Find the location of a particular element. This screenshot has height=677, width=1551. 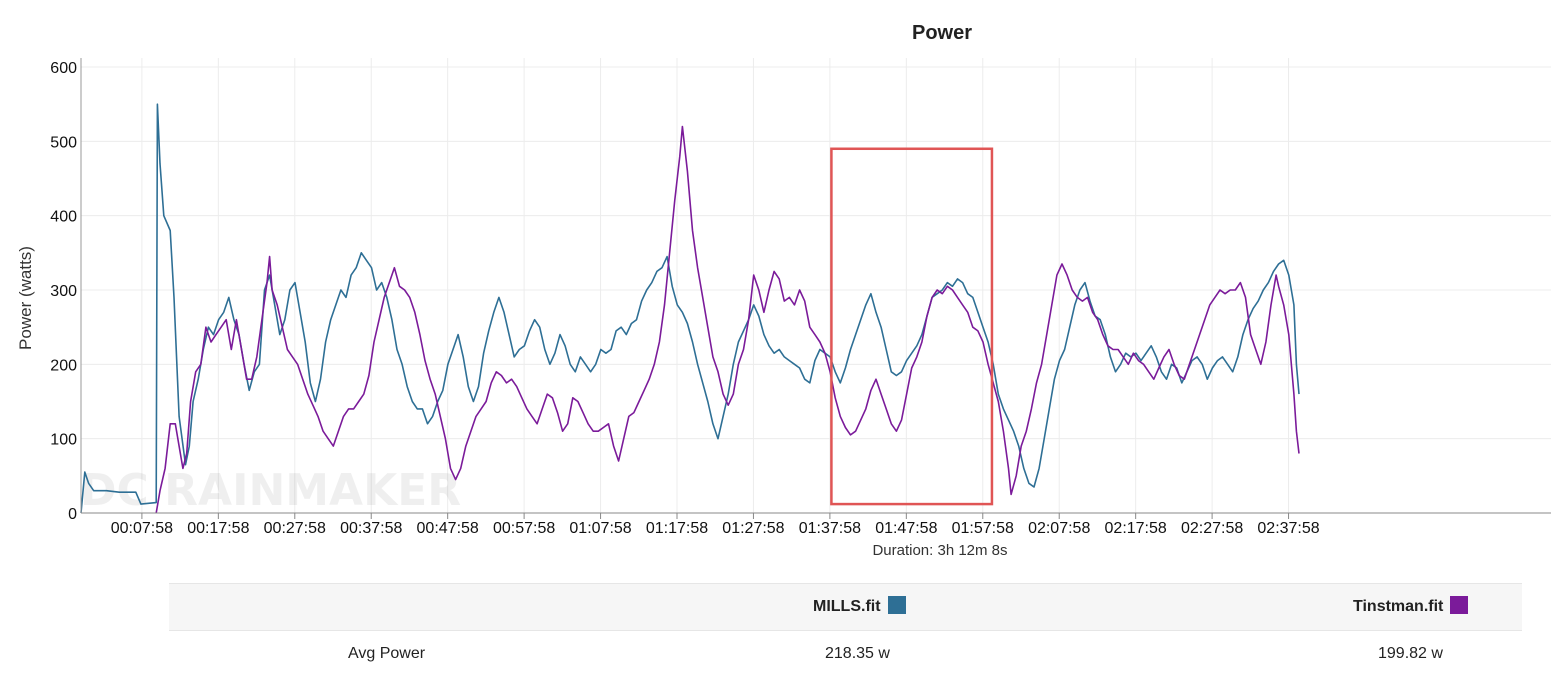

x-axis-label: Duration: 3h 12m 8s is located at coordinates (939, 550).